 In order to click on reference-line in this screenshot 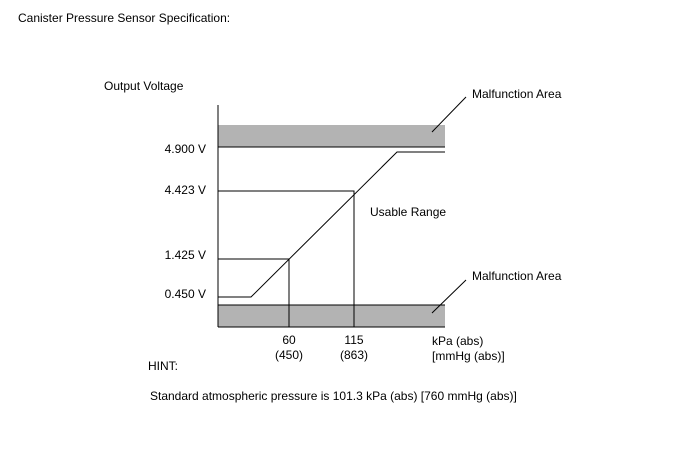, I will do `click(286, 258)`.